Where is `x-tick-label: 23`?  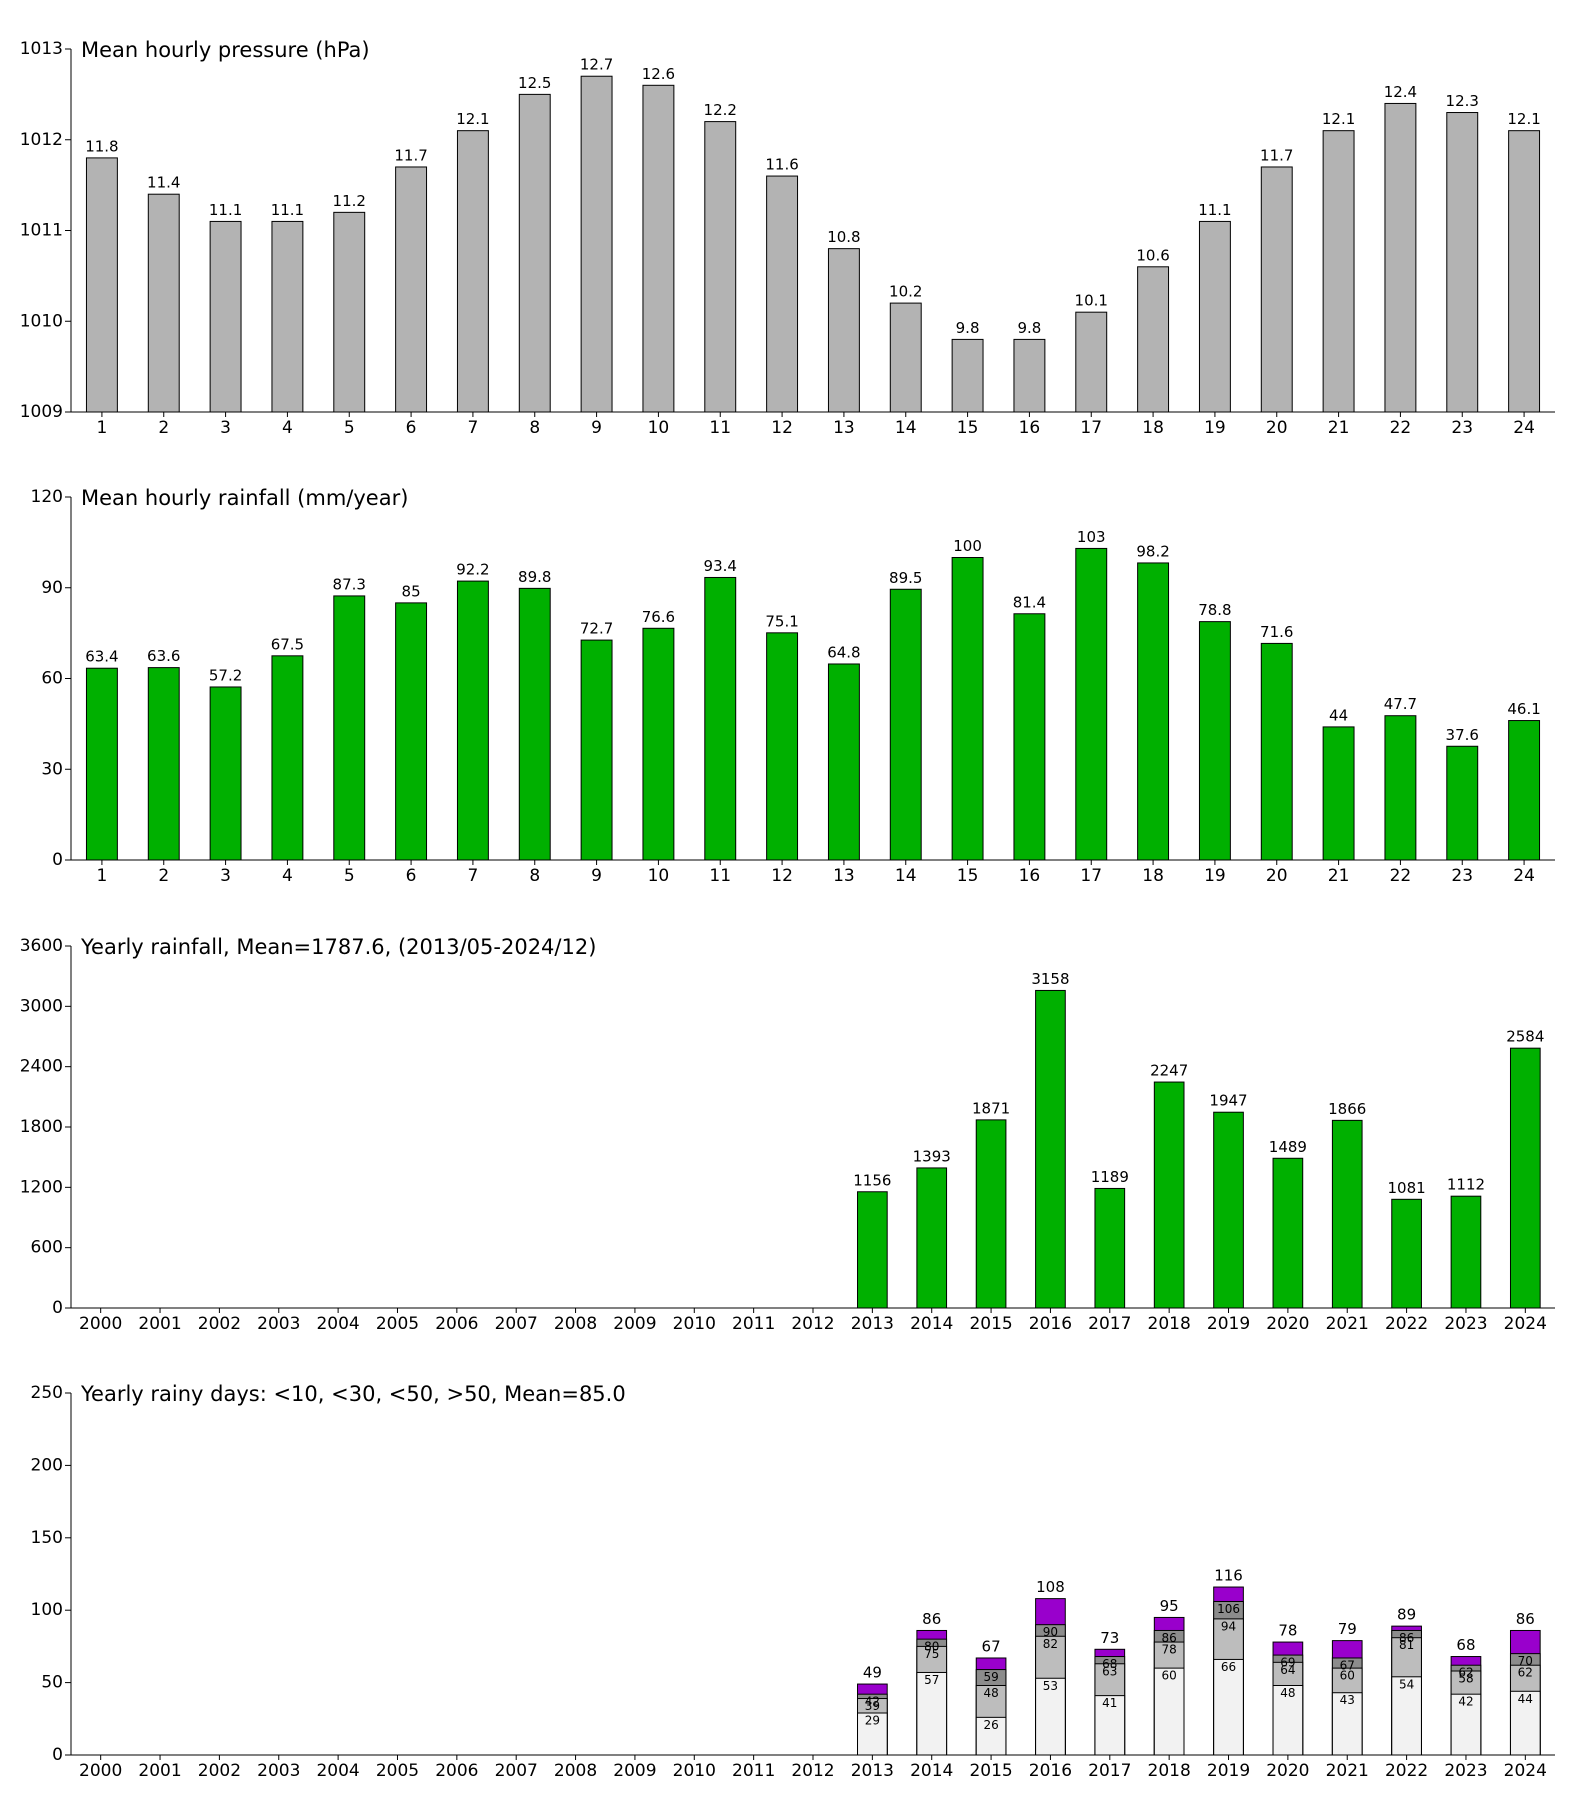 x-tick-label: 23 is located at coordinates (1462, 428).